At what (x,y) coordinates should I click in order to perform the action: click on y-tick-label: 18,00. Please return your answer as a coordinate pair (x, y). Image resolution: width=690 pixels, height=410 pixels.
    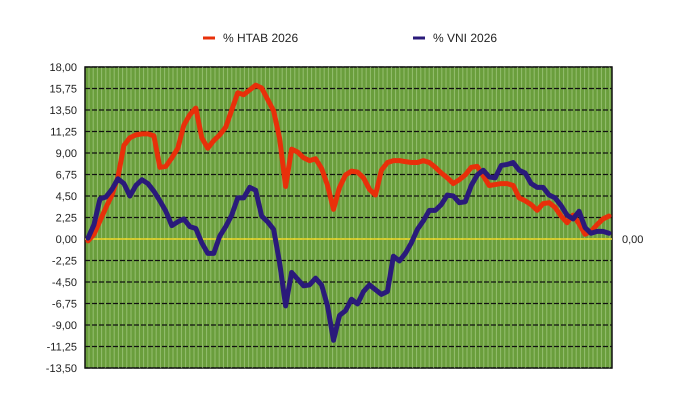
    Looking at the image, I should click on (63, 68).